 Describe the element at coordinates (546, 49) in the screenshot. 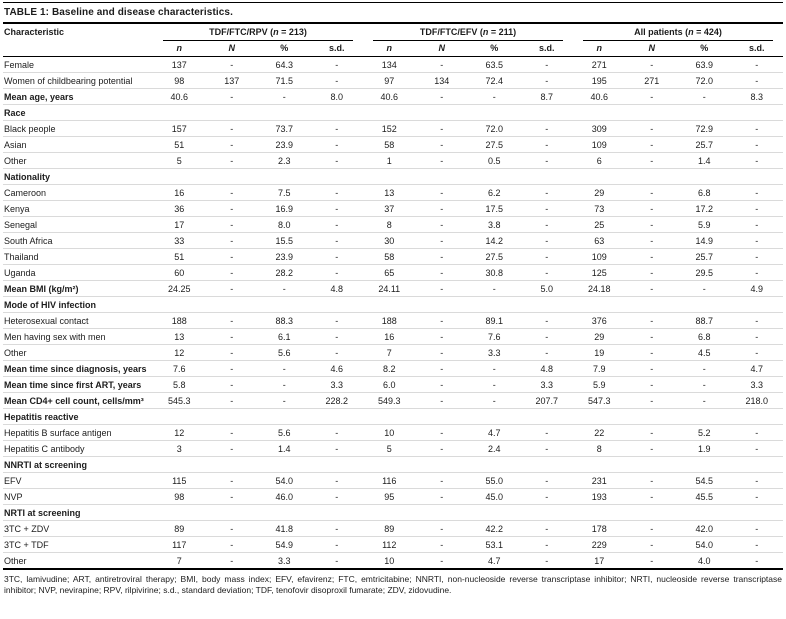

I see `subheader-sd-group2: s.d.` at that location.